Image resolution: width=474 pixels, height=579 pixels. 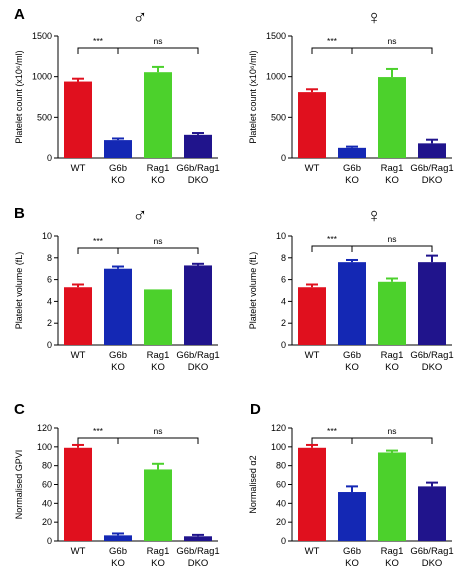 What do you see at coordinates (47, 503) in the screenshot?
I see `y-tick-label: 40` at bounding box center [47, 503].